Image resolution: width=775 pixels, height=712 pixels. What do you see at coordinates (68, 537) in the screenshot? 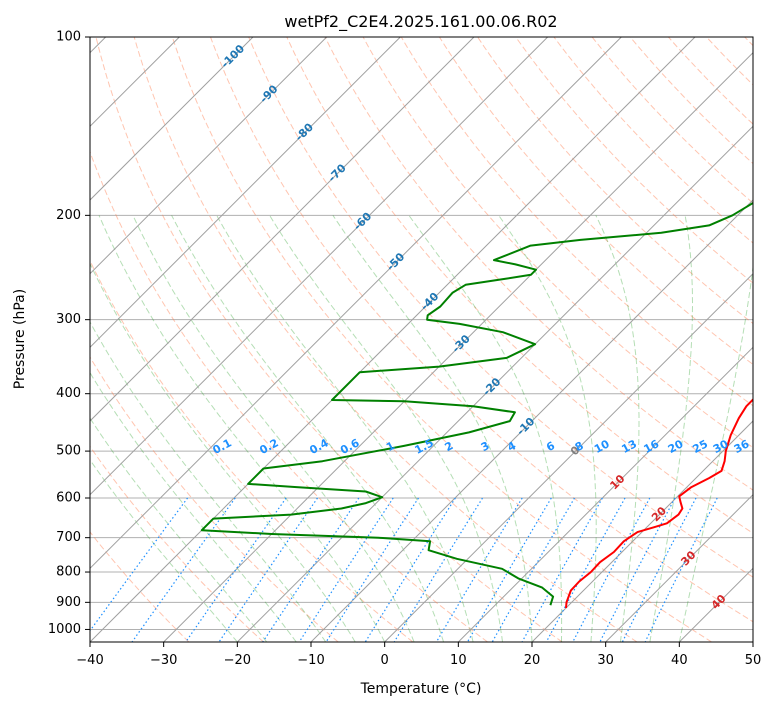
I see `y-tick-label: 700` at bounding box center [68, 537].